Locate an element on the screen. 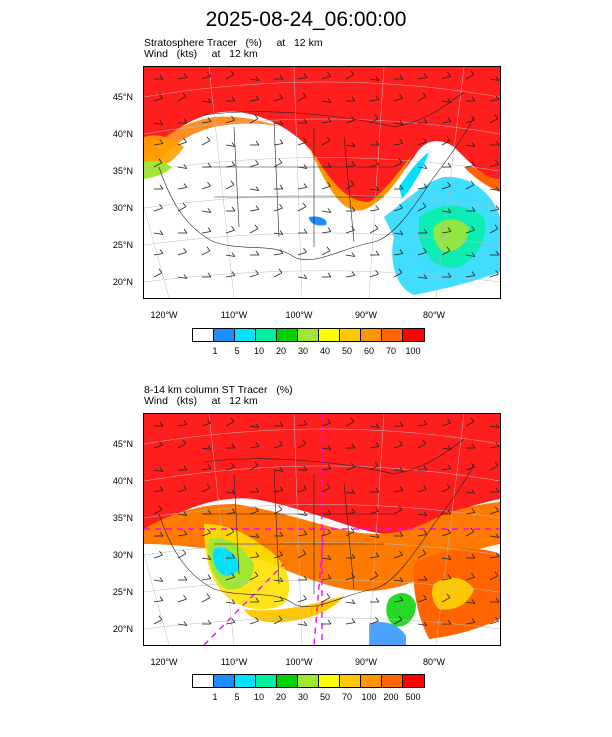 The height and width of the screenshot is (737, 612). panel2-lat-label: 20°N is located at coordinates (122, 629).